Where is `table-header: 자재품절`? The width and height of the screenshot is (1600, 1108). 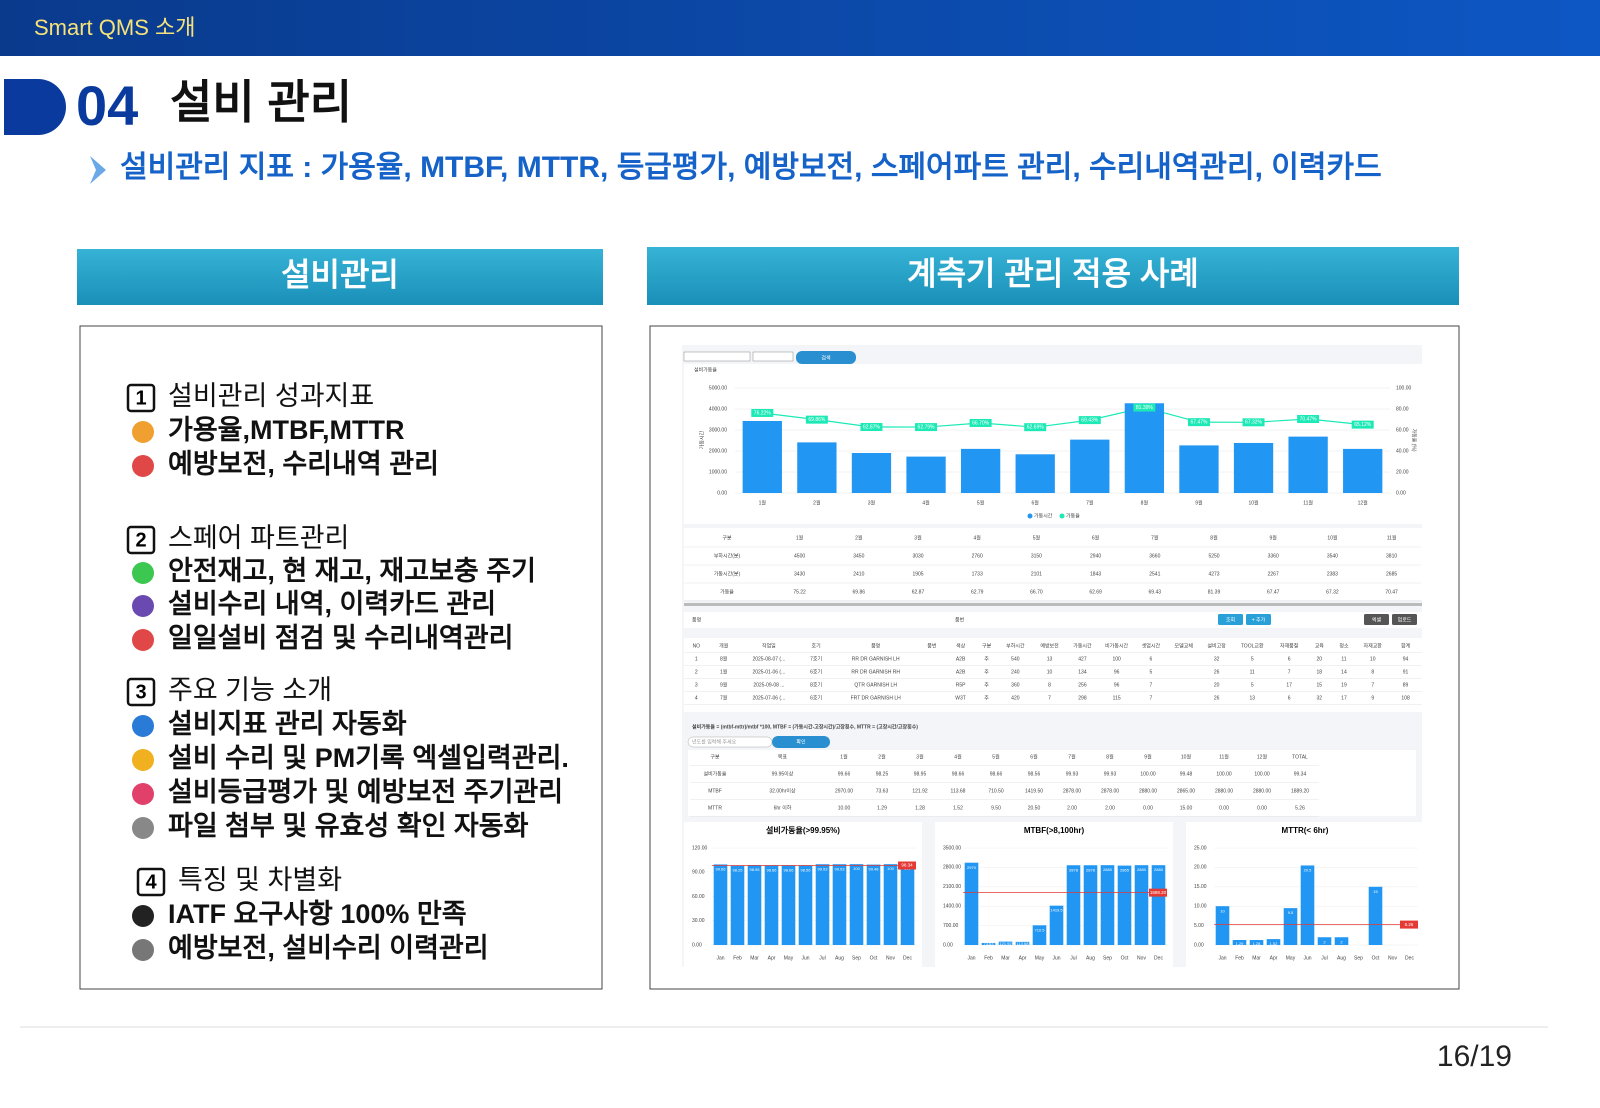
table-header: 자재품절 is located at coordinates (1289, 645).